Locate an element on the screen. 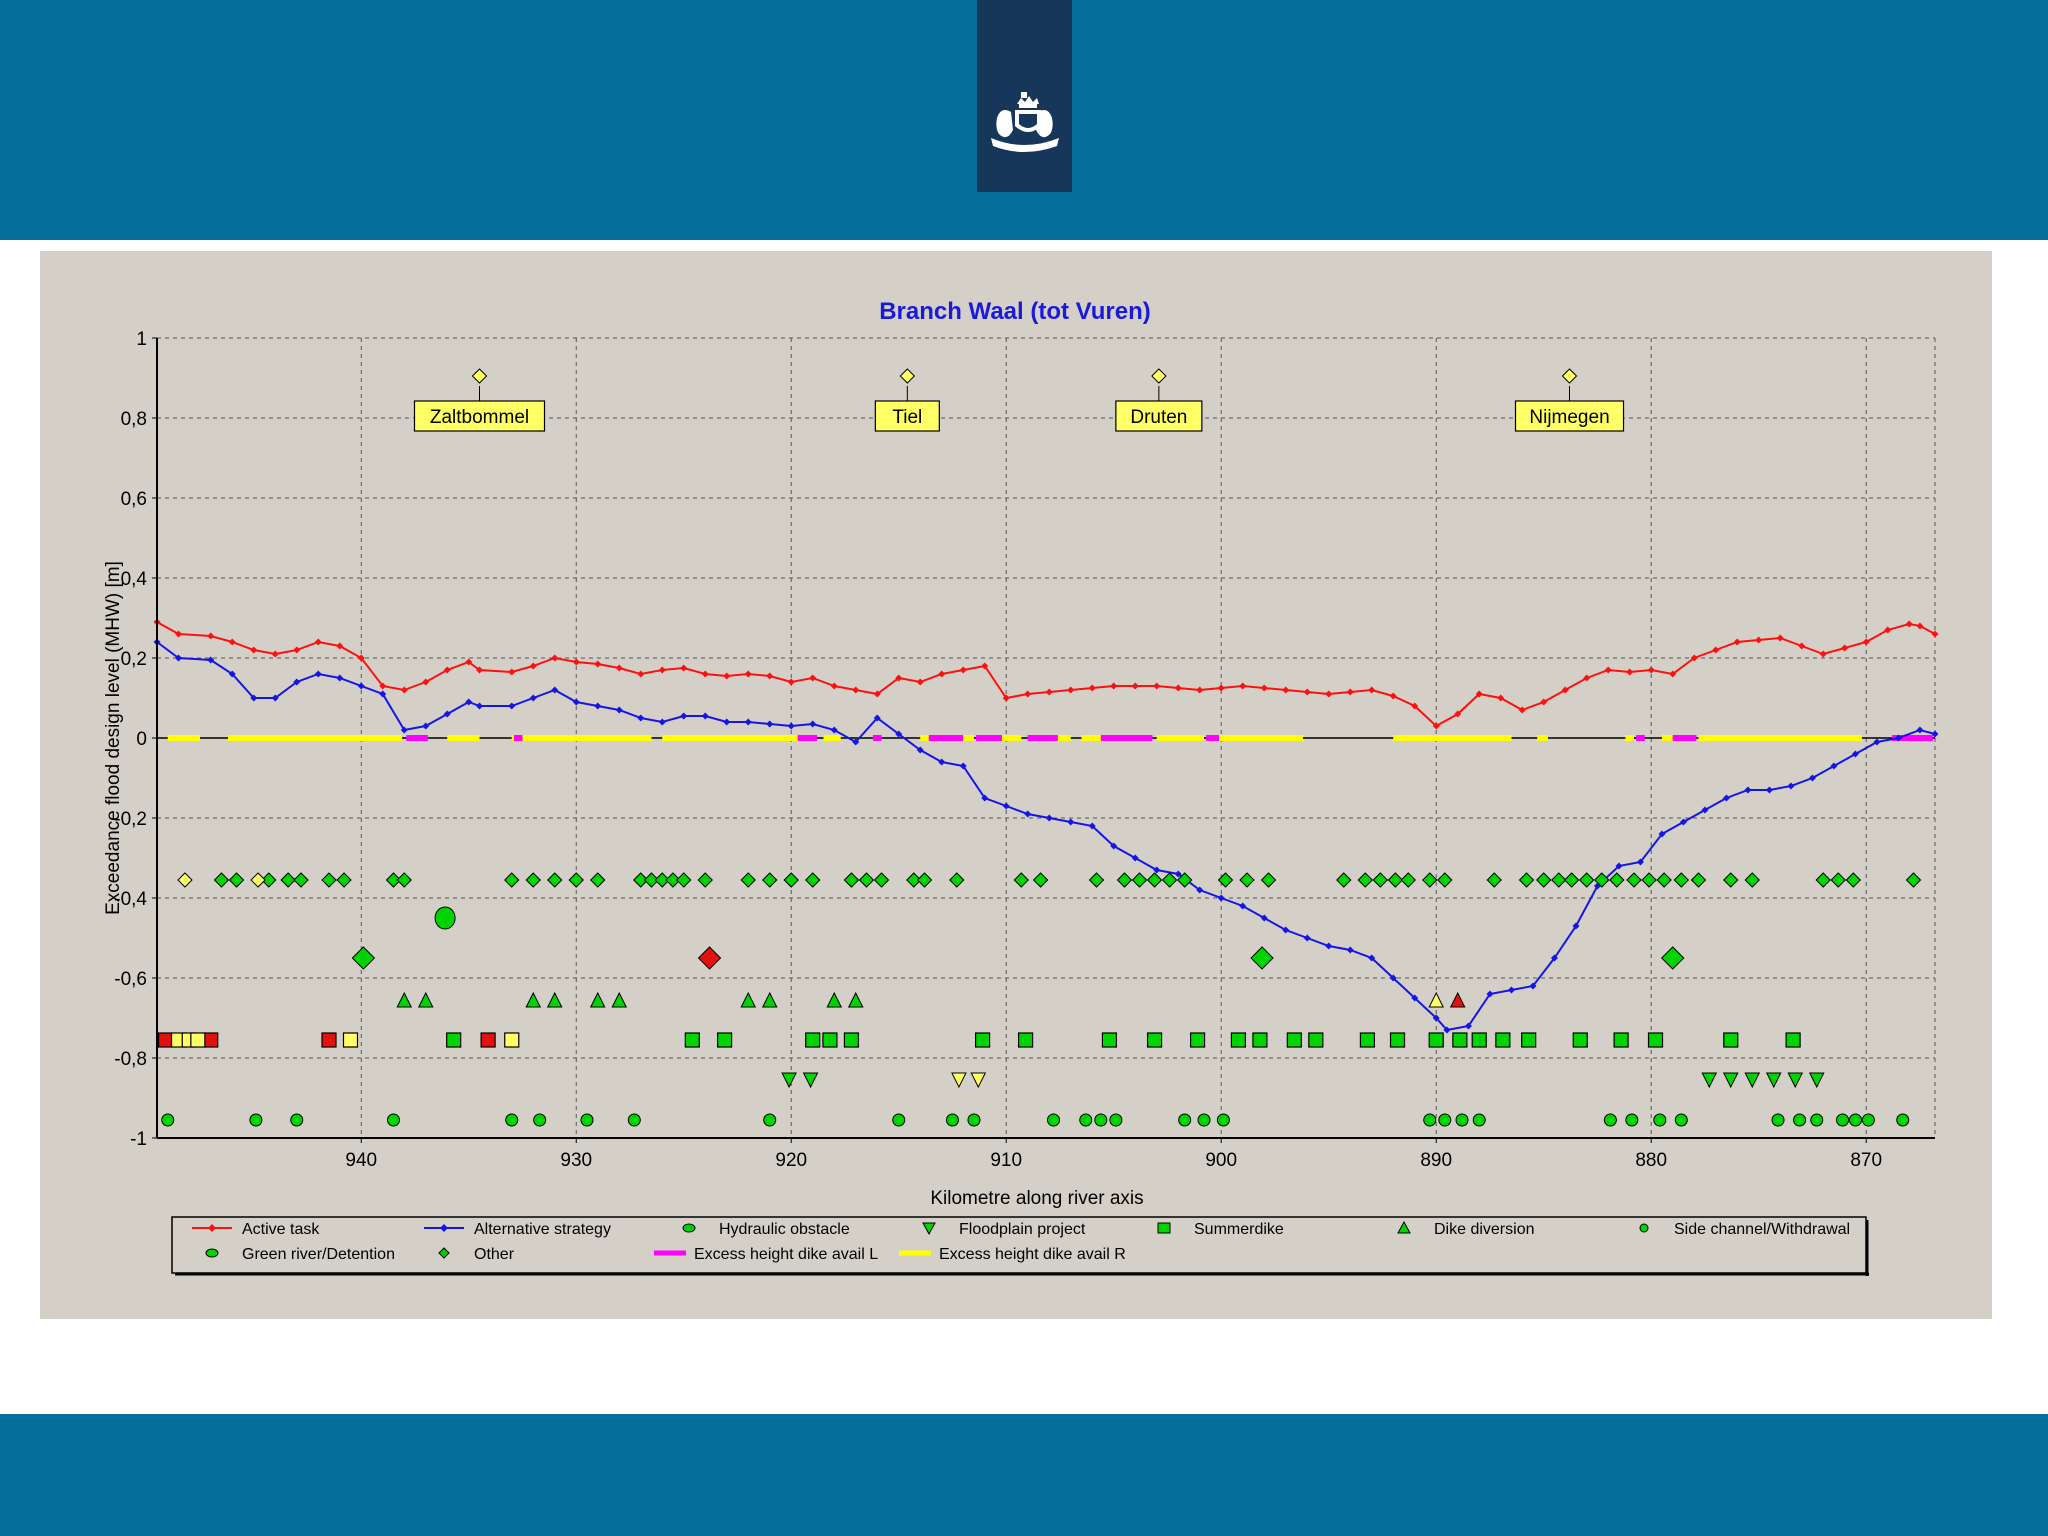 This screenshot has width=2048, height=1536. x-tick-label: 940 is located at coordinates (361, 1160).